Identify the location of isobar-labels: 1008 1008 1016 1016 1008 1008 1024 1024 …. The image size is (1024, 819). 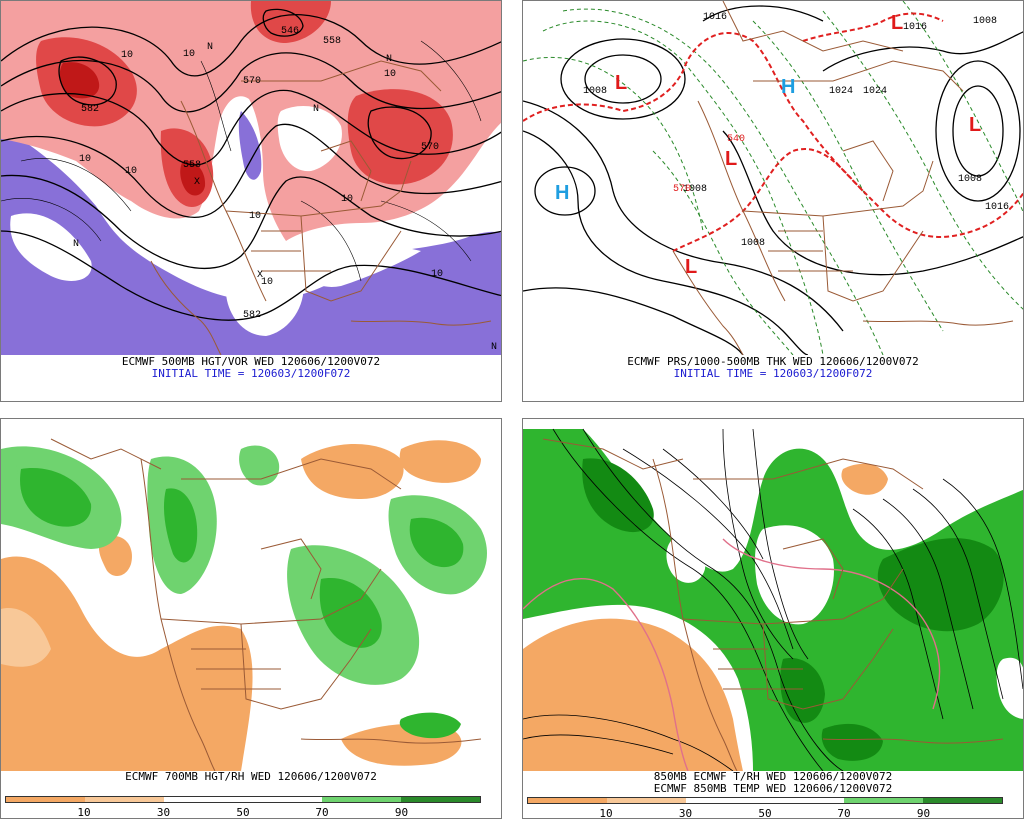
(796, 130).